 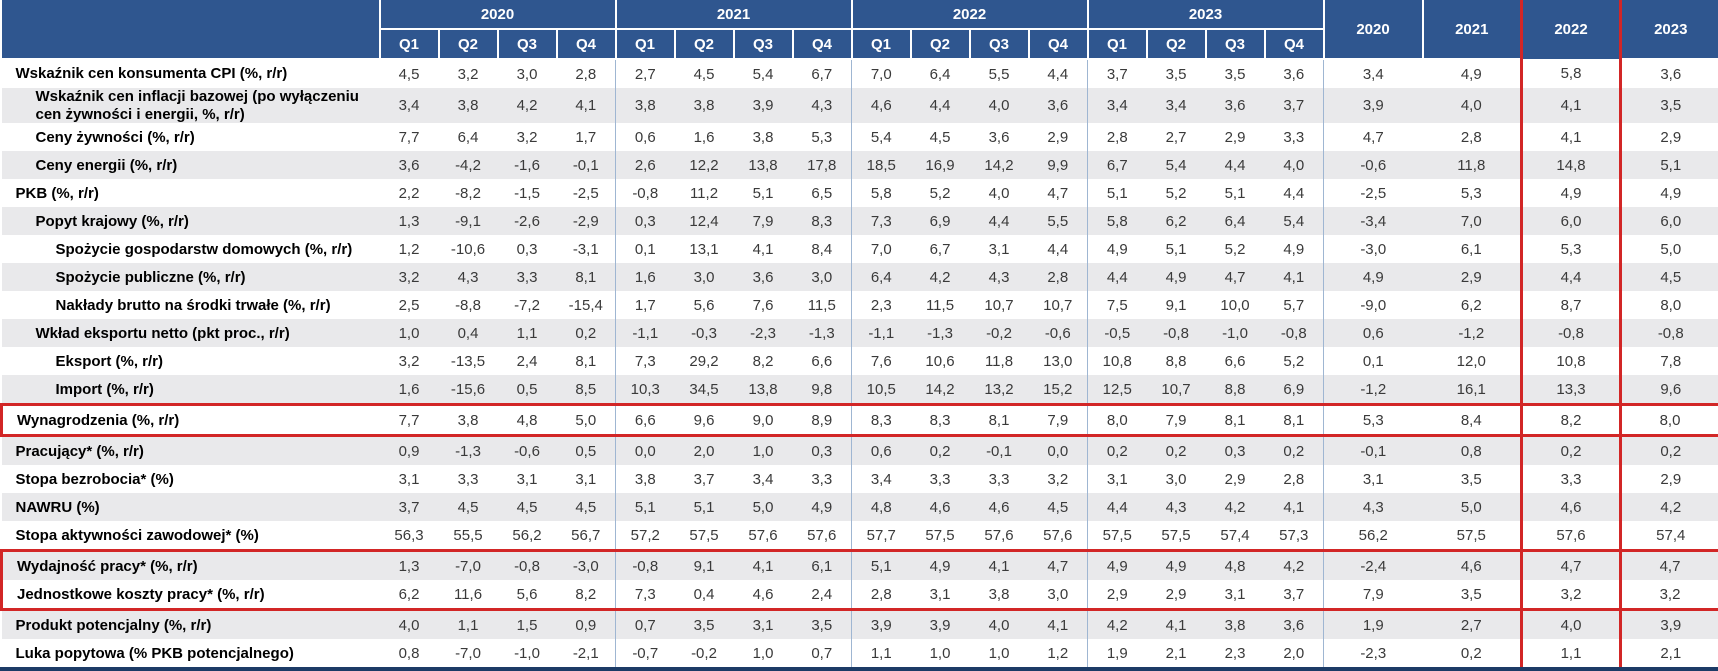 I want to click on year-header-2021: 2021, so click(x=733, y=15).